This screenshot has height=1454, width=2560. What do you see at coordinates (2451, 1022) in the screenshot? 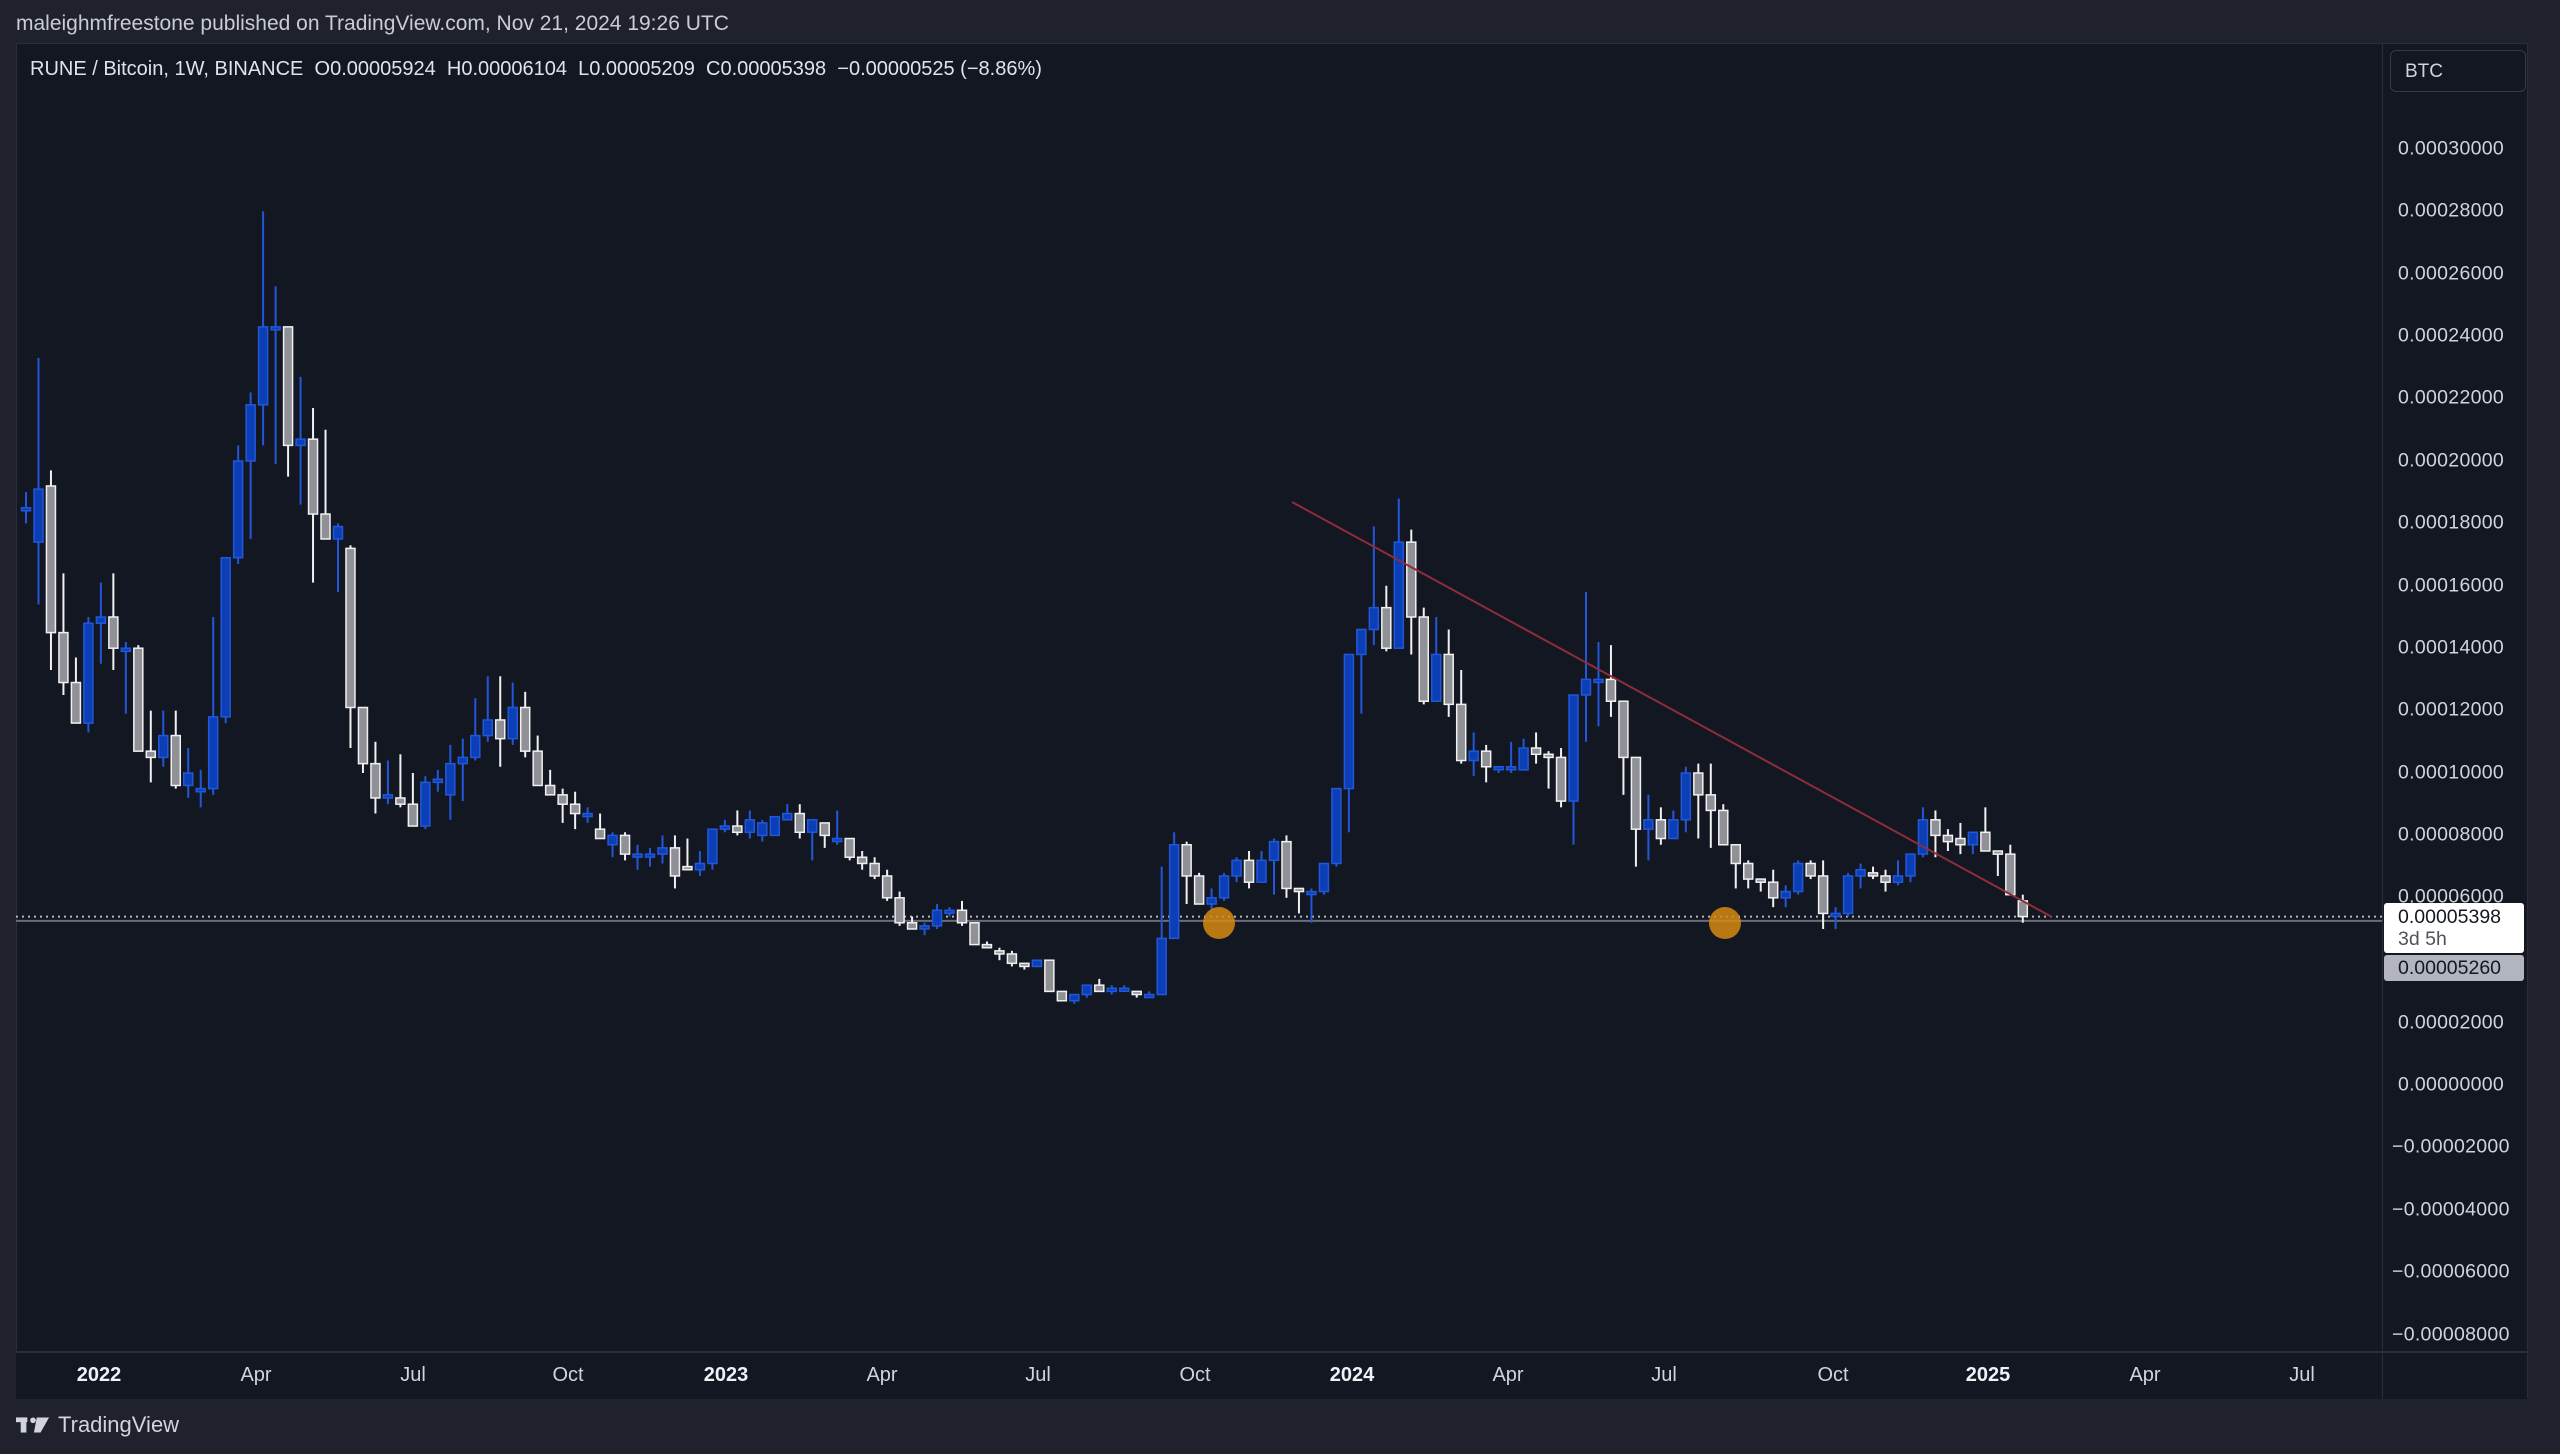
I see `price-tick-label: 0.00002000` at bounding box center [2451, 1022].